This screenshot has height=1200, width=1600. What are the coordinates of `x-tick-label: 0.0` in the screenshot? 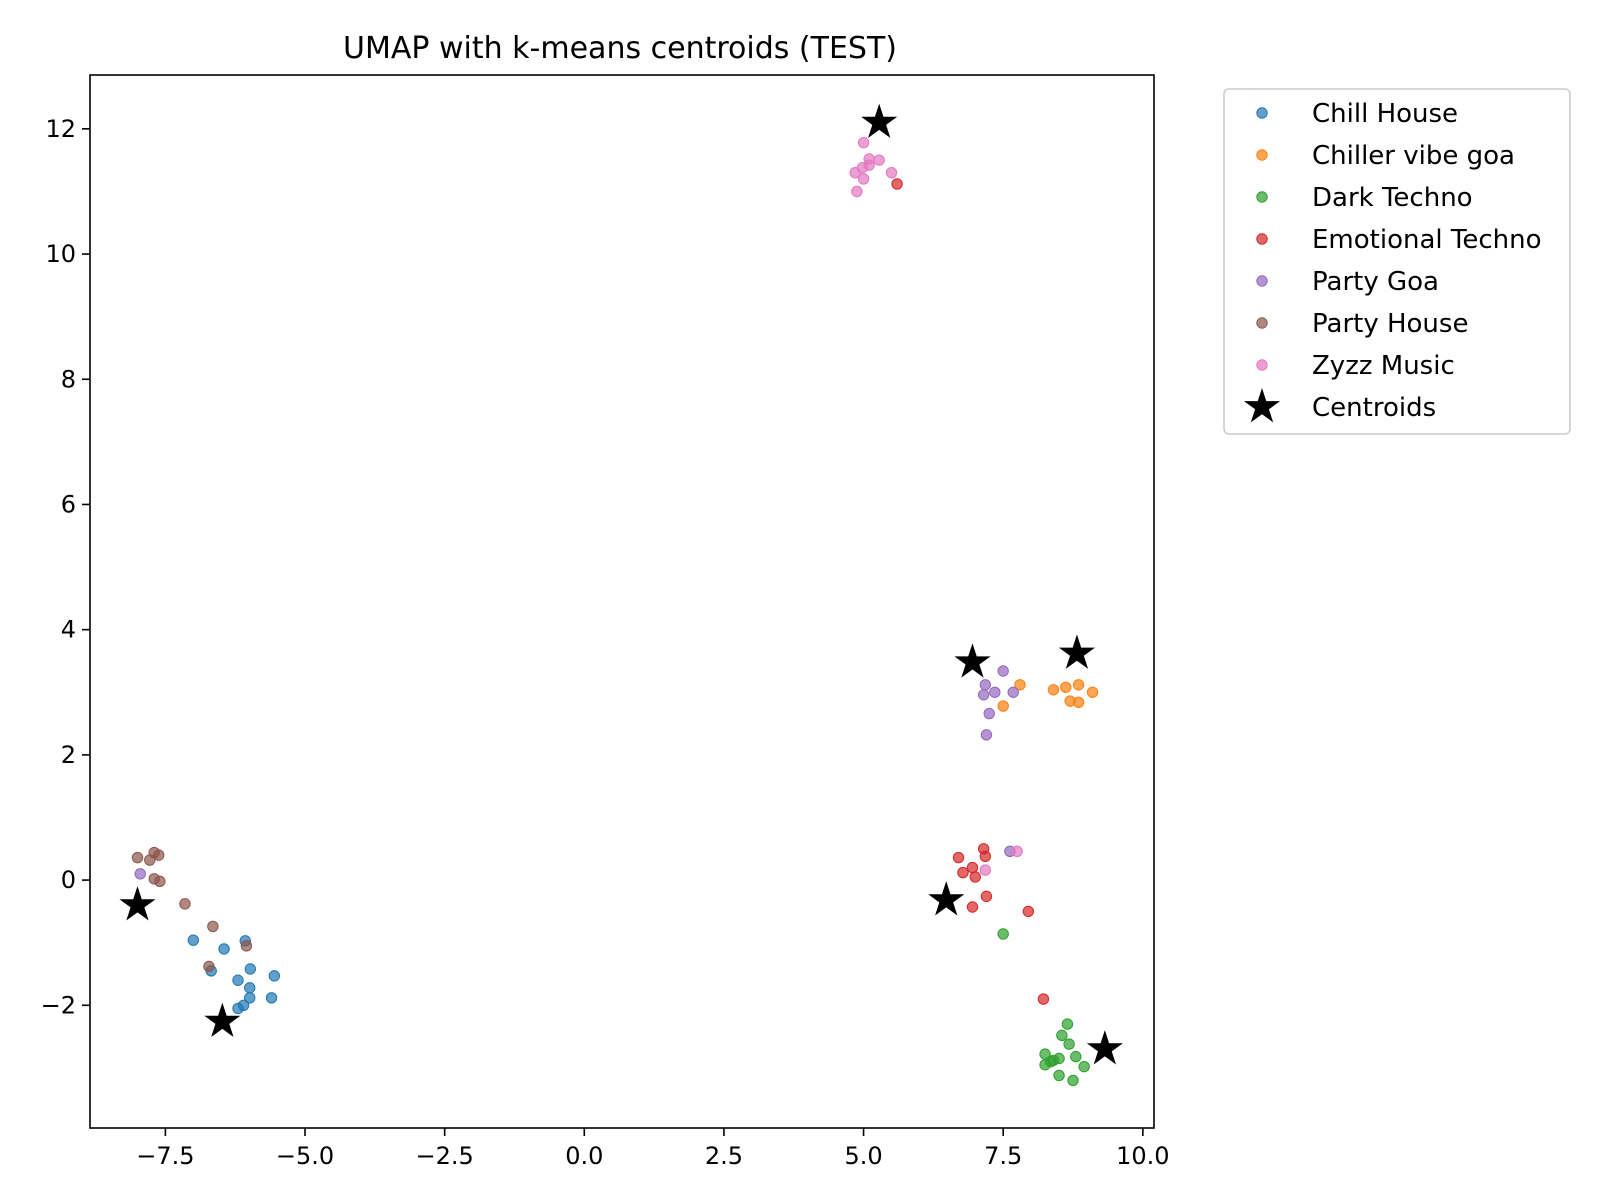 It's located at (584, 1156).